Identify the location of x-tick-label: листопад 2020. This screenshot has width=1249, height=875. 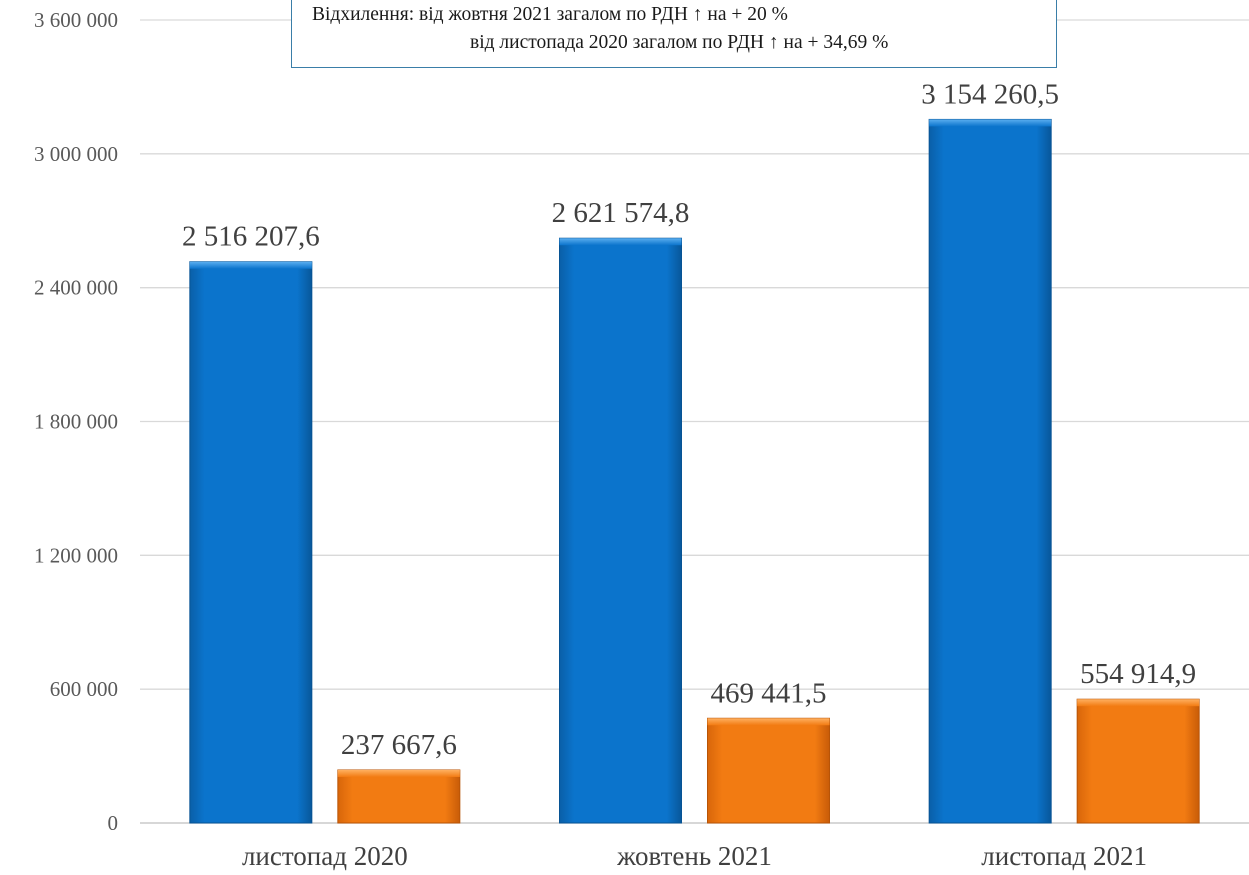
(325, 856).